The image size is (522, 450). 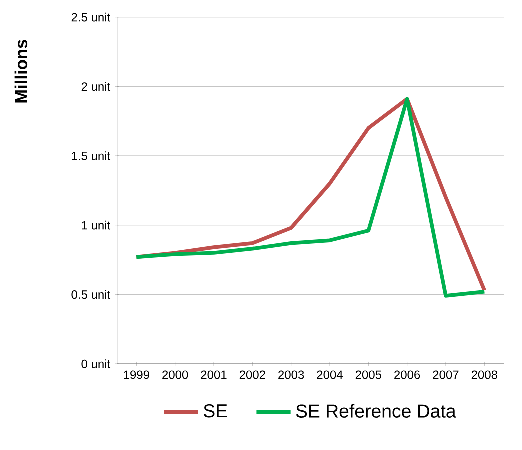 What do you see at coordinates (96, 364) in the screenshot?
I see `y-tick-label: 0 unit` at bounding box center [96, 364].